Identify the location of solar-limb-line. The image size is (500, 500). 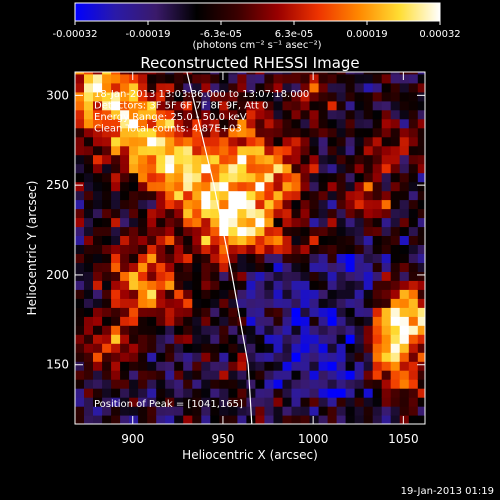
(219, 248).